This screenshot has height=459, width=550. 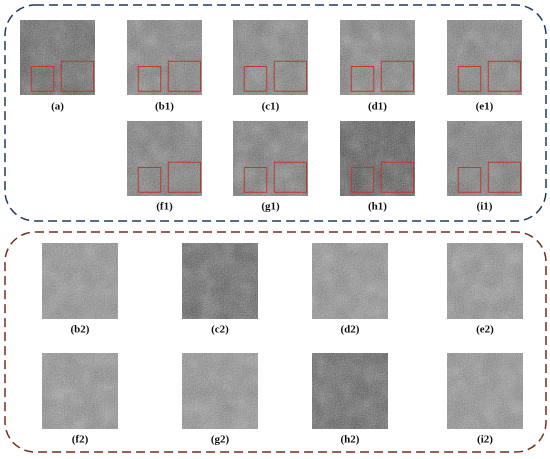 What do you see at coordinates (80, 440) in the screenshot?
I see `panel-label: (f2)` at bounding box center [80, 440].